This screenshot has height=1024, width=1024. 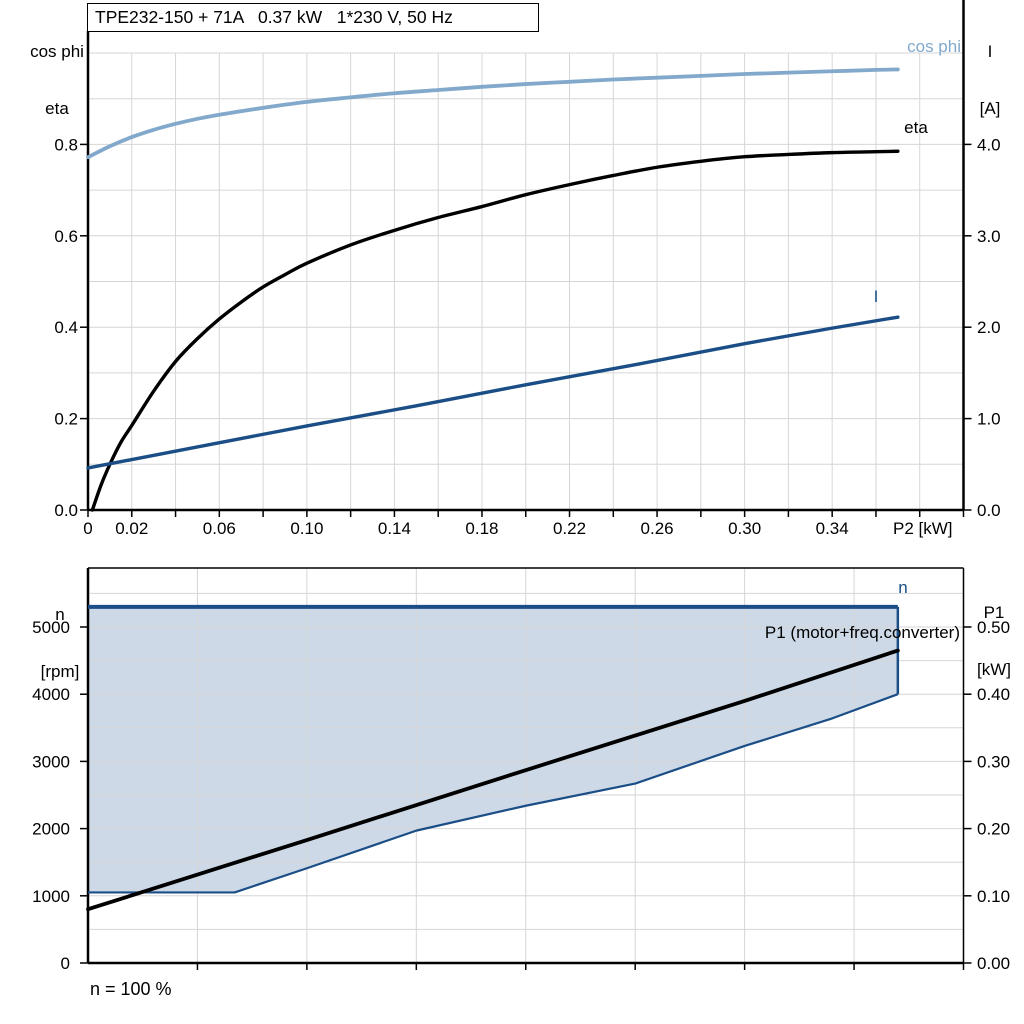 What do you see at coordinates (66, 144) in the screenshot?
I see `tick-label-y-left-top: 0.8` at bounding box center [66, 144].